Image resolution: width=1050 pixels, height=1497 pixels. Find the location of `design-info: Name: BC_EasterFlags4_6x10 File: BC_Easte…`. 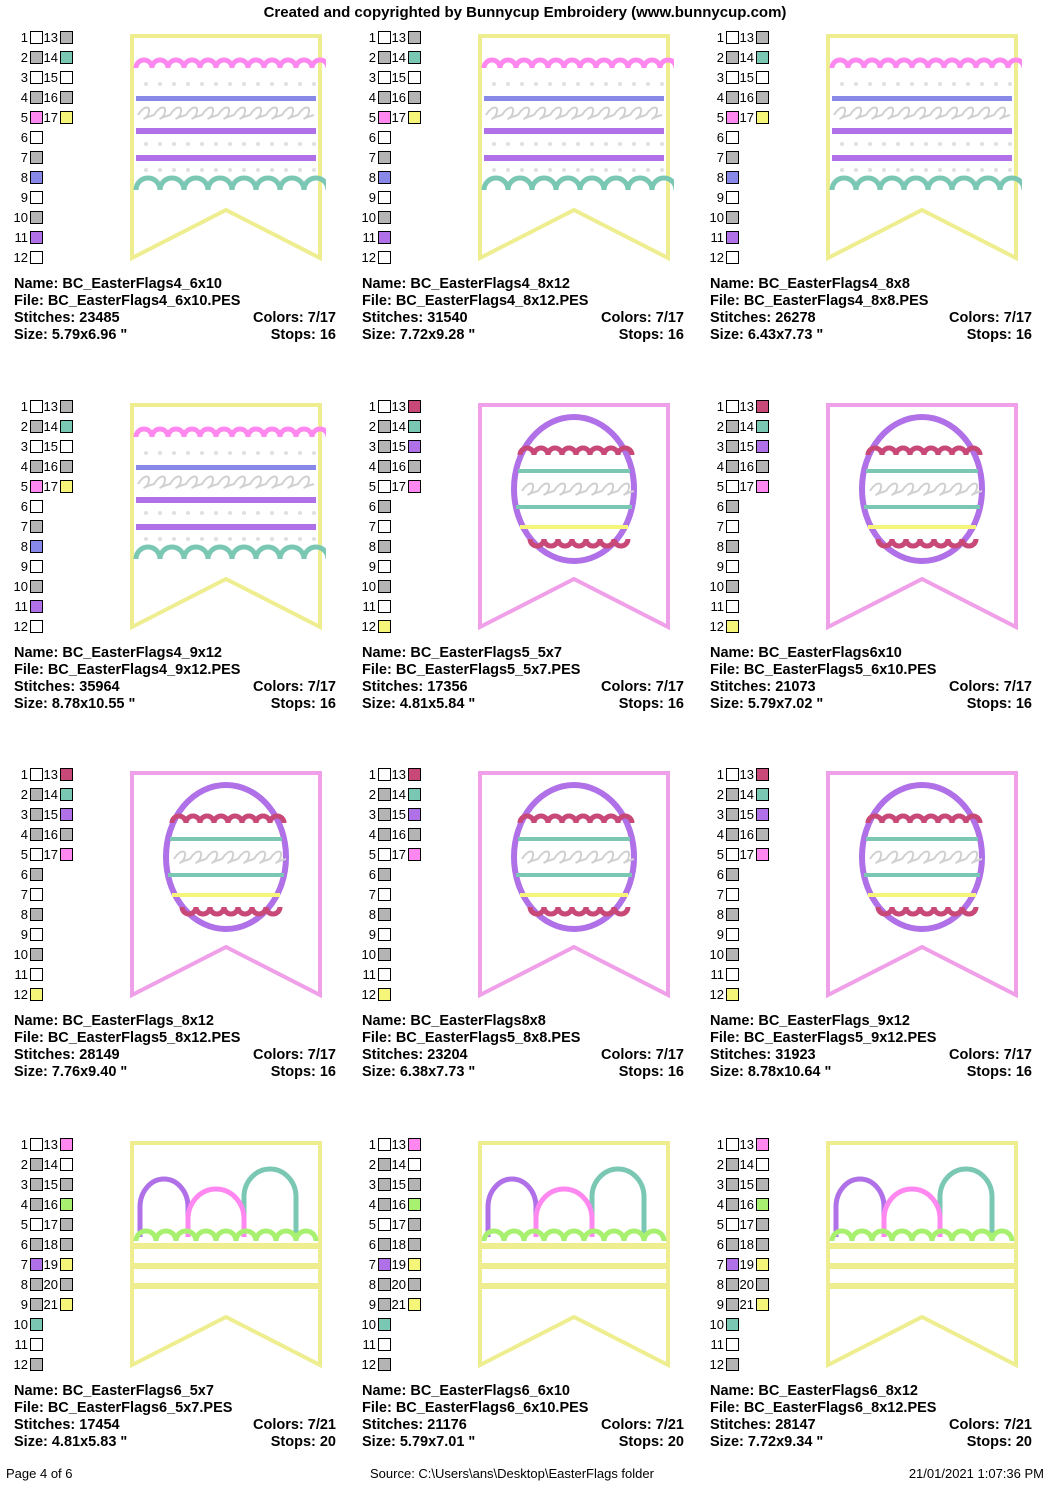

design-info: Name: BC_EasterFlags4_6x10 File: BC_Easte… is located at coordinates (175, 310).